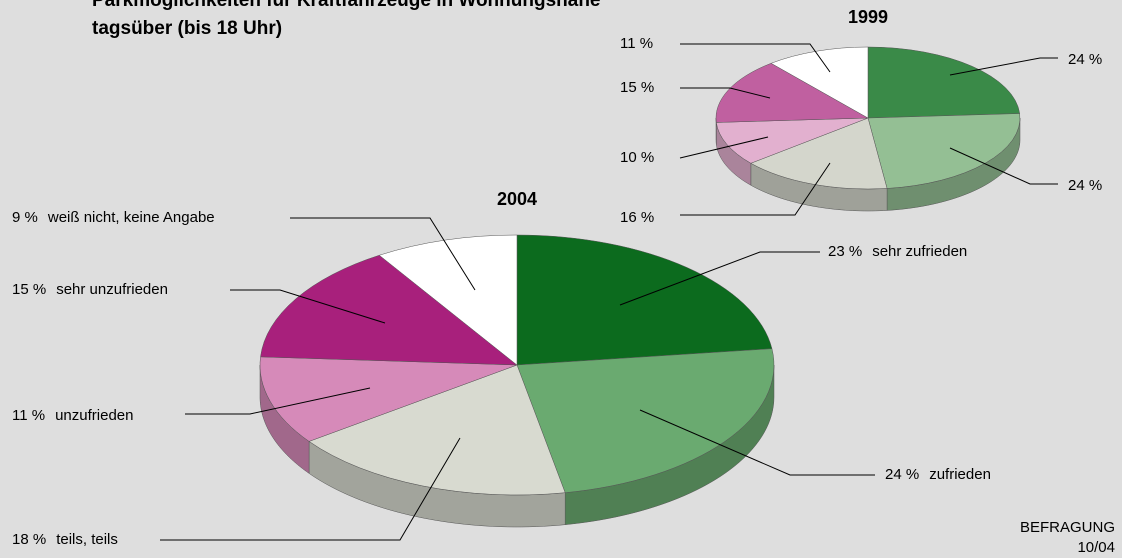  I want to click on category-label: teils, teils, so click(87, 539).